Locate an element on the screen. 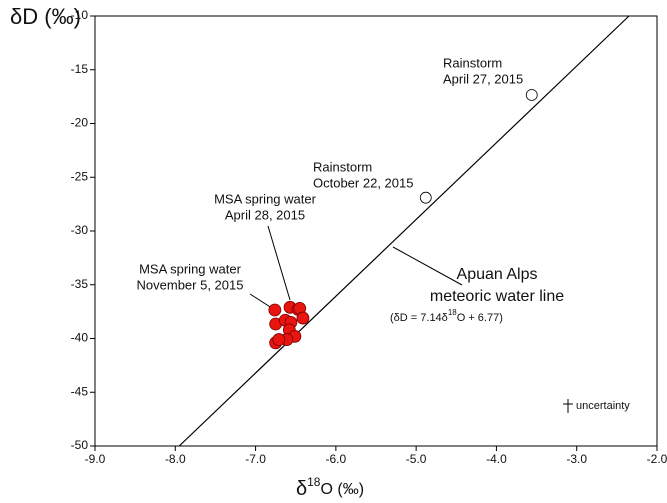 This screenshot has width=667, height=503. y-tick-label: -10 is located at coordinates (80, 15).